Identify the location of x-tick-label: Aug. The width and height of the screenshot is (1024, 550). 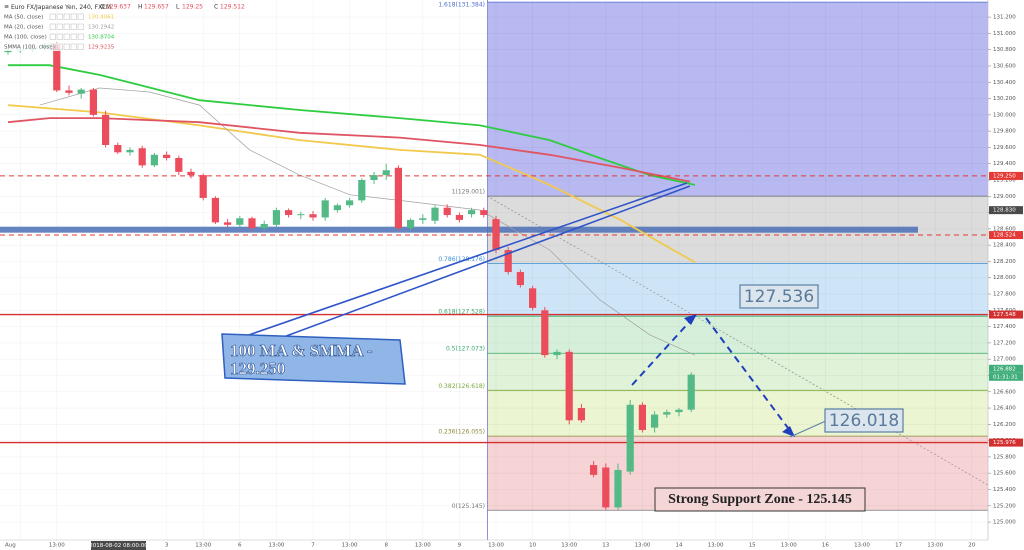
(10, 546).